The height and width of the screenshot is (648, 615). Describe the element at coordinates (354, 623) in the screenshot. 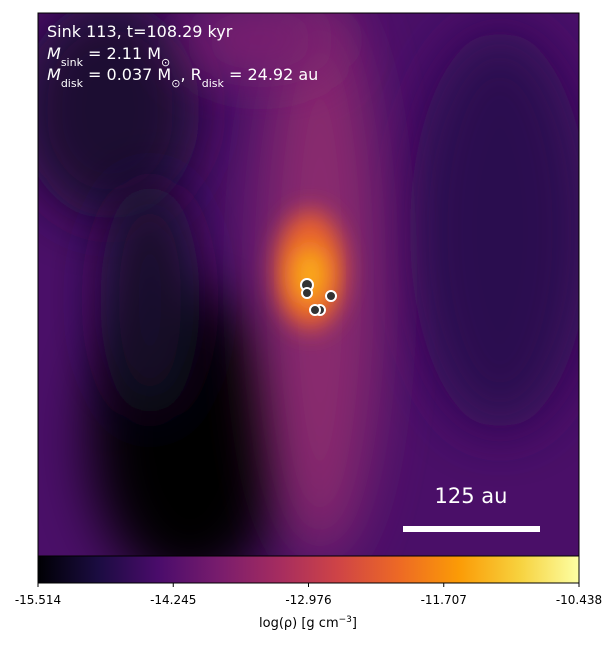

I see `text-piece: ]` at that location.